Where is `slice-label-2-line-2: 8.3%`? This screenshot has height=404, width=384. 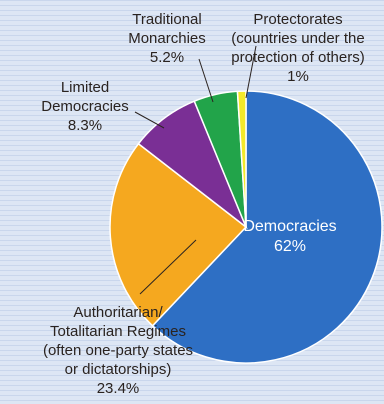
slice-label-2-line-2: 8.3% is located at coordinates (85, 125).